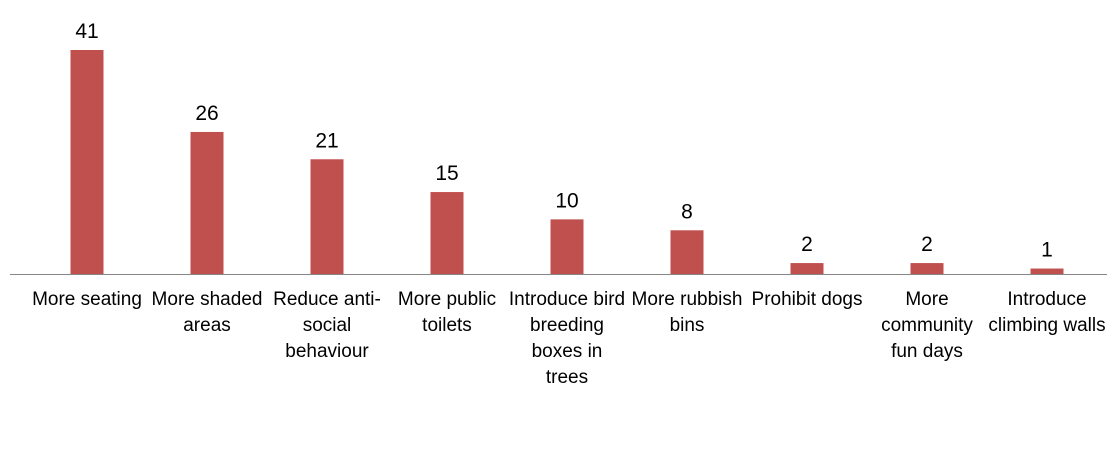 The image size is (1107, 452). What do you see at coordinates (207, 312) in the screenshot?
I see `x-tick-label: More shaded areas` at bounding box center [207, 312].